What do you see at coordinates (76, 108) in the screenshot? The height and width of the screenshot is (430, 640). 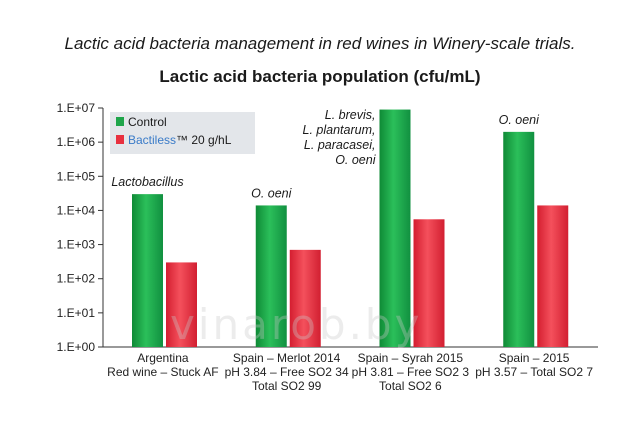 I see `y-tick-label: 1.E+07` at bounding box center [76, 108].